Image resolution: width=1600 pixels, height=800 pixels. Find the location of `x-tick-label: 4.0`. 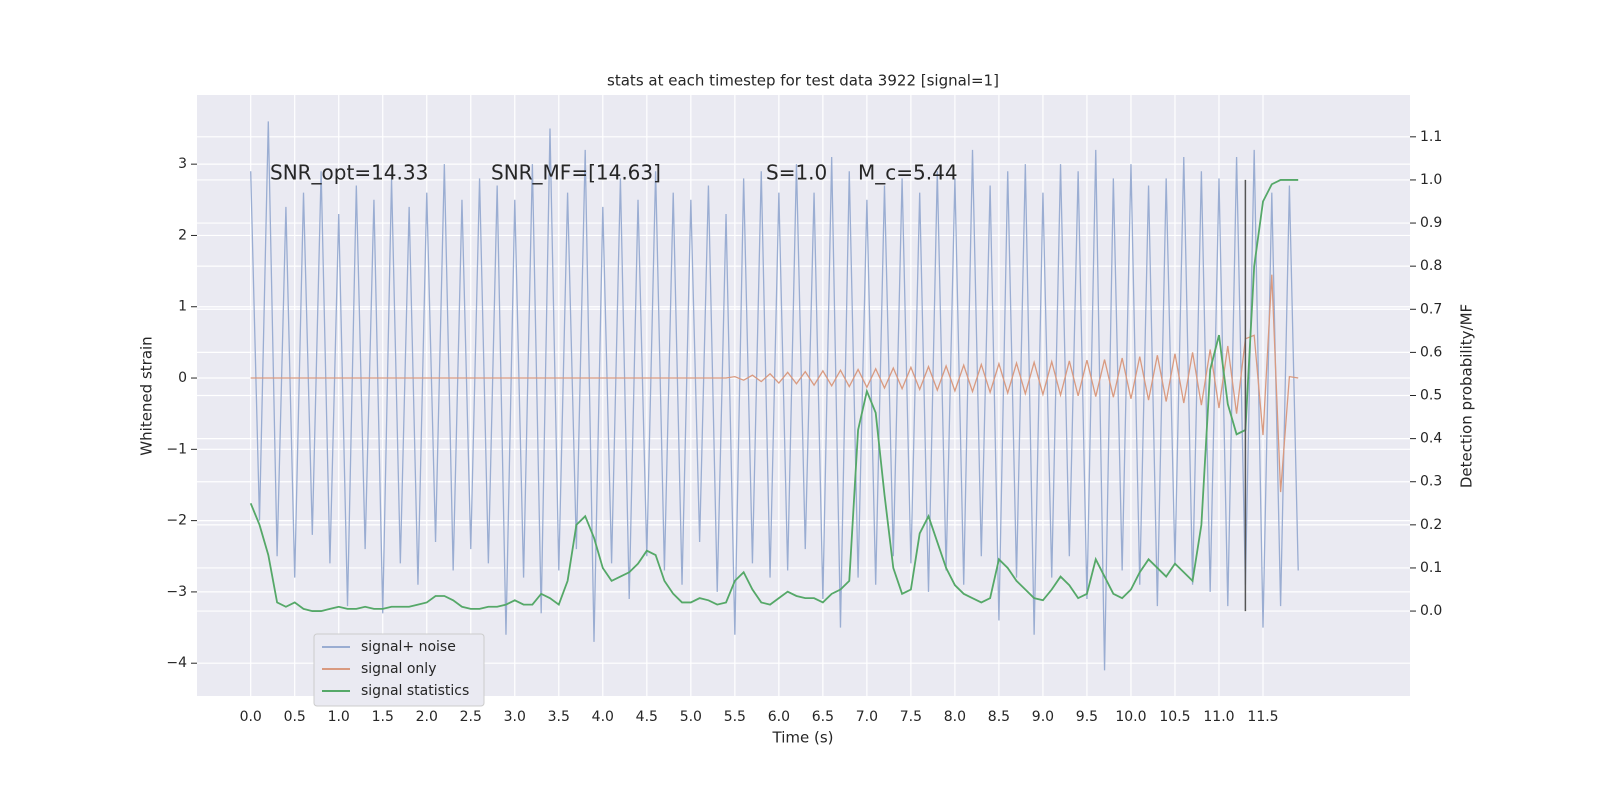

x-tick-label: 4.0 is located at coordinates (603, 717).